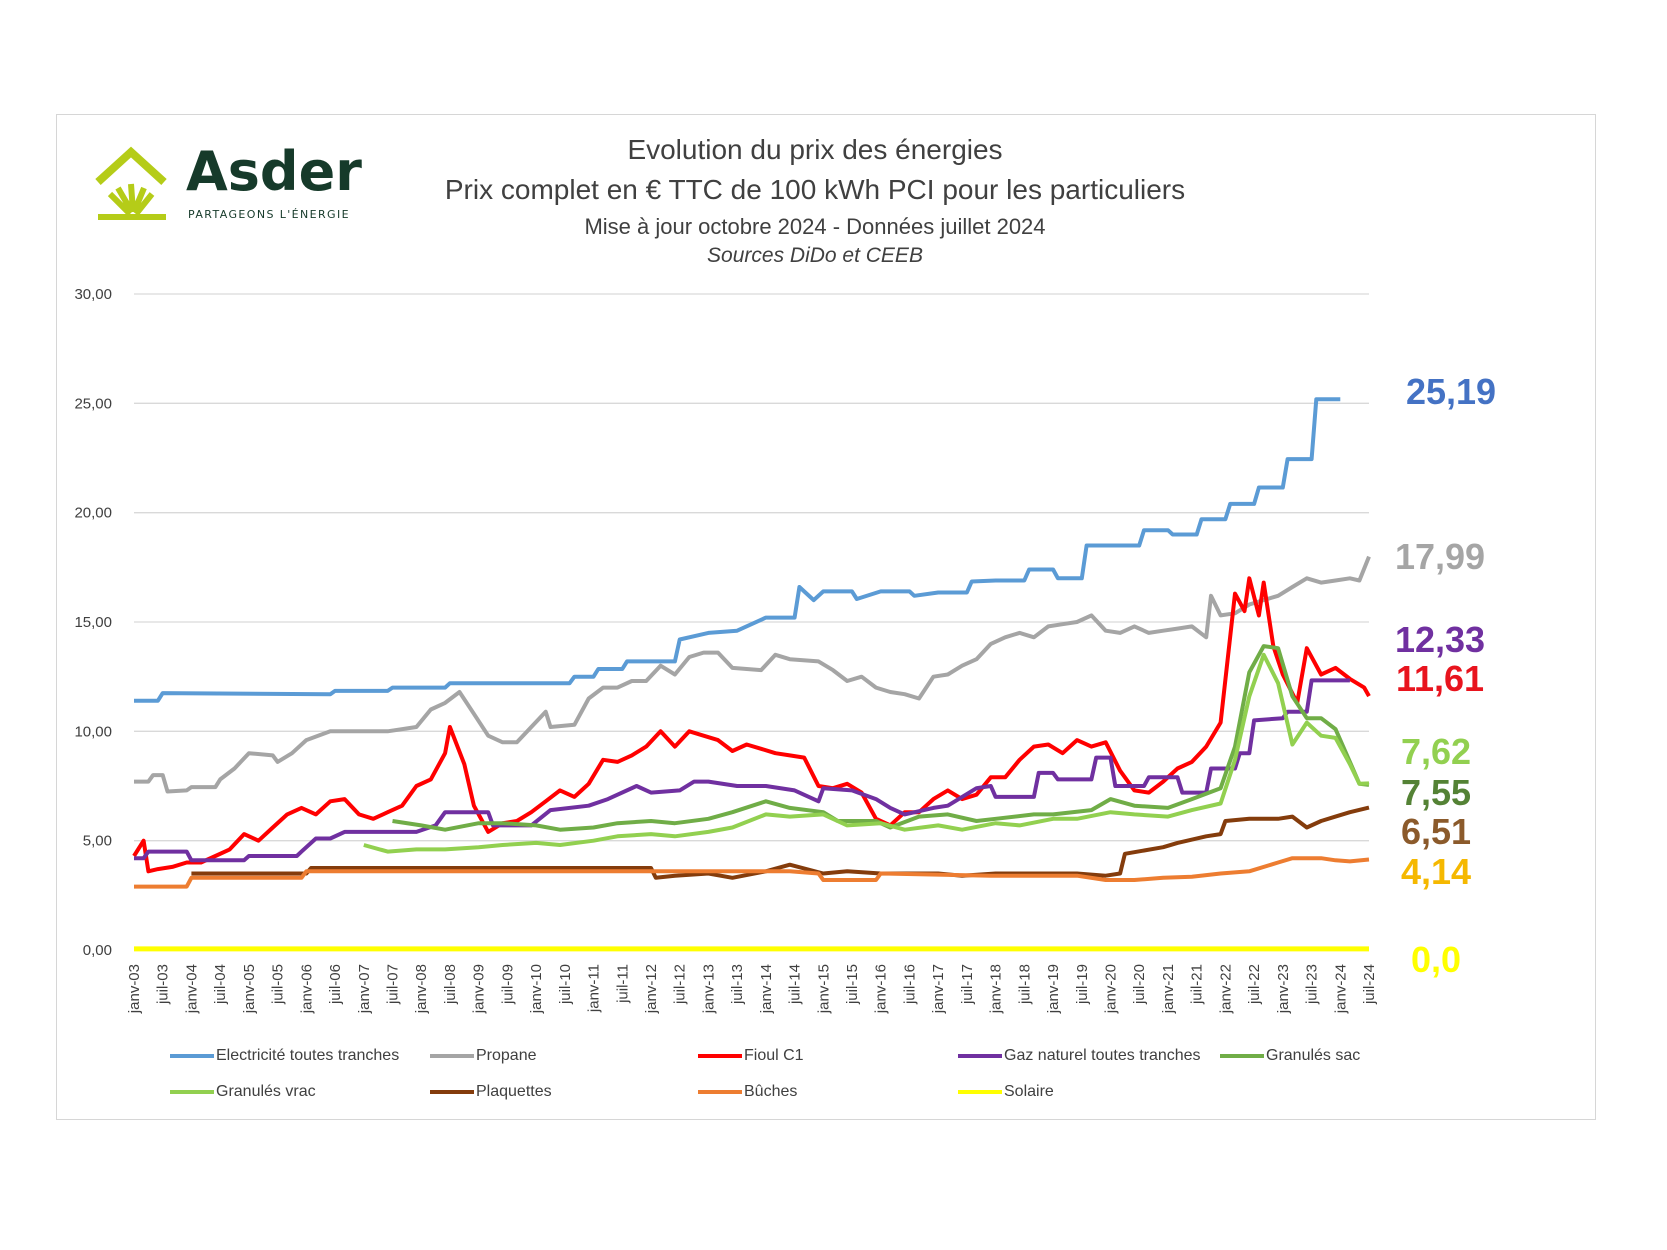  Describe the element at coordinates (680, 984) in the screenshot. I see `x-tick-label: juil-12` at that location.